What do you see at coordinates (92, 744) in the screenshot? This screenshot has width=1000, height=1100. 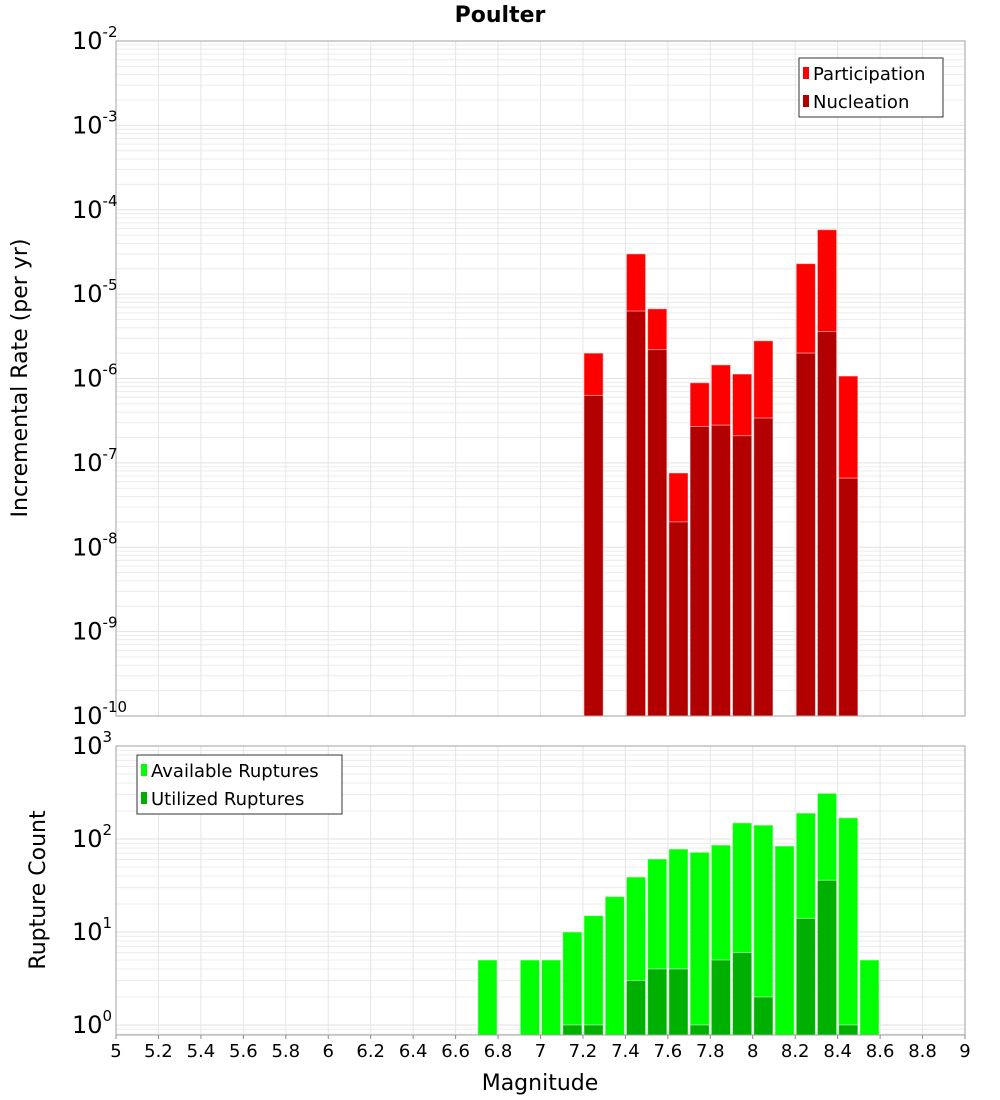 I see `y-tick-label: 10³` at bounding box center [92, 744].